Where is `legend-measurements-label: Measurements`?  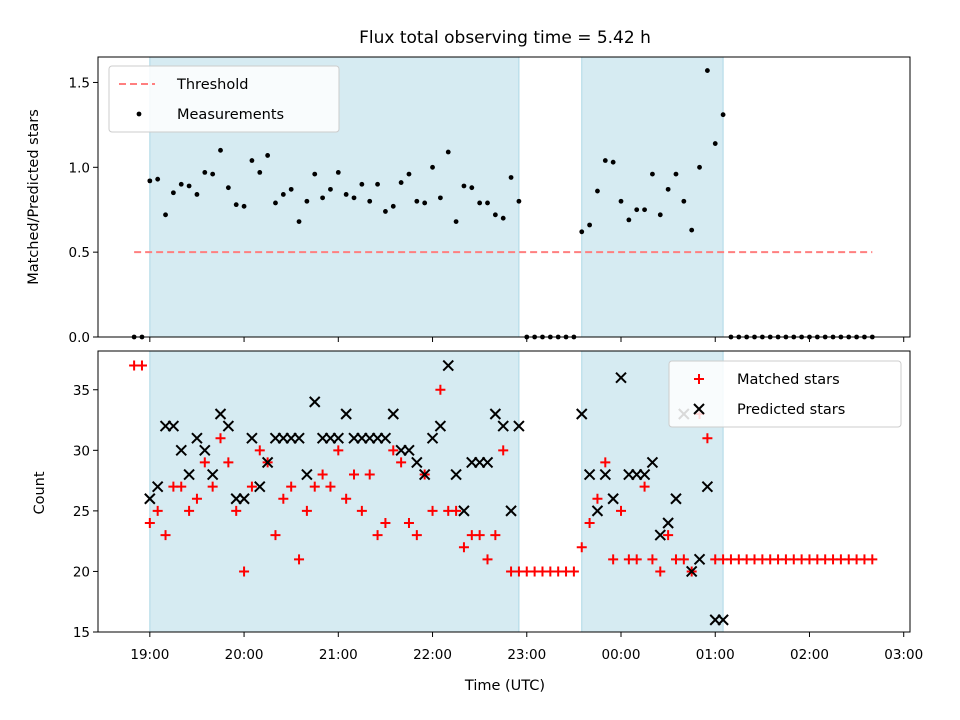 legend-measurements-label: Measurements is located at coordinates (230, 115).